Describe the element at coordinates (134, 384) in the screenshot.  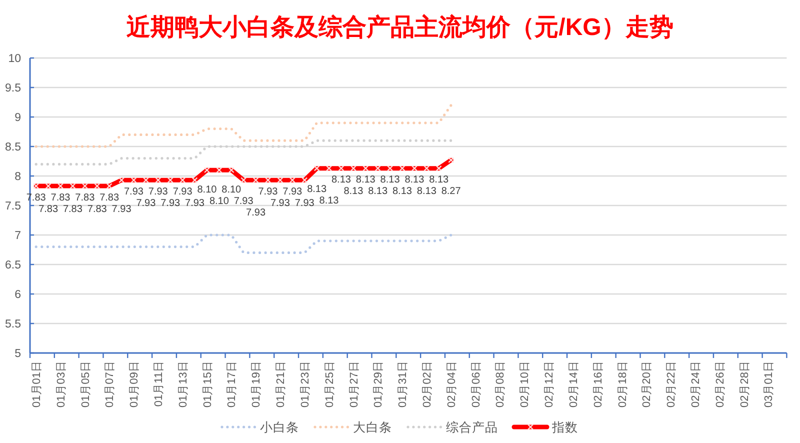
I see `xtick-label: 01月09日` at that location.